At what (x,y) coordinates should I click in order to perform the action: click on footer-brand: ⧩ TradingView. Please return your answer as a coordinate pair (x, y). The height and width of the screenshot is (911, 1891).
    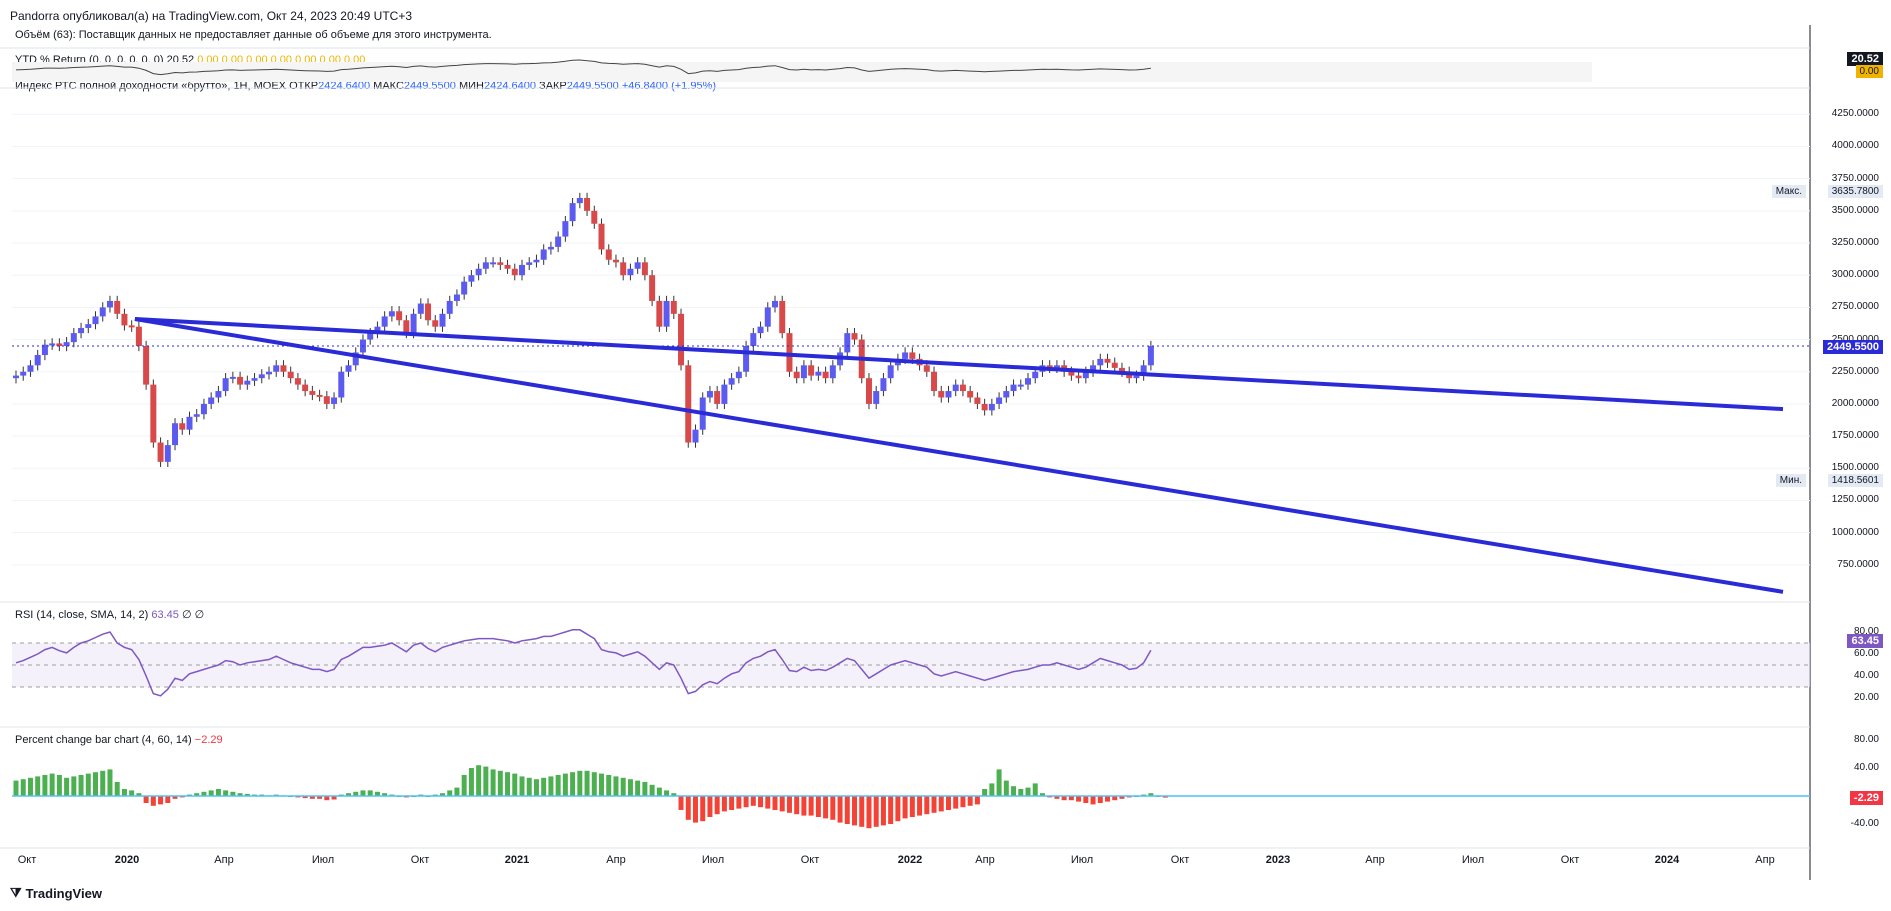
    Looking at the image, I should click on (56, 893).